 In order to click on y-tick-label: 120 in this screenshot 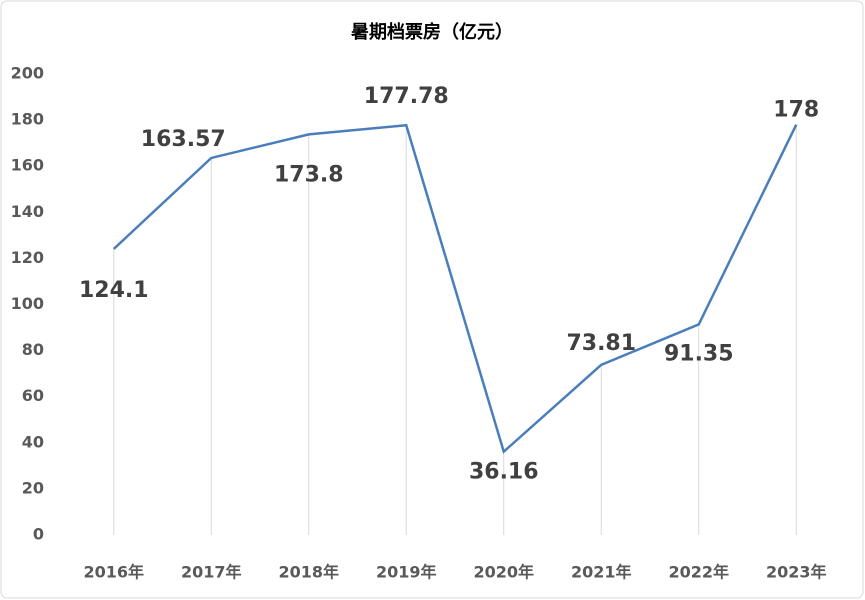, I will do `click(27, 257)`.